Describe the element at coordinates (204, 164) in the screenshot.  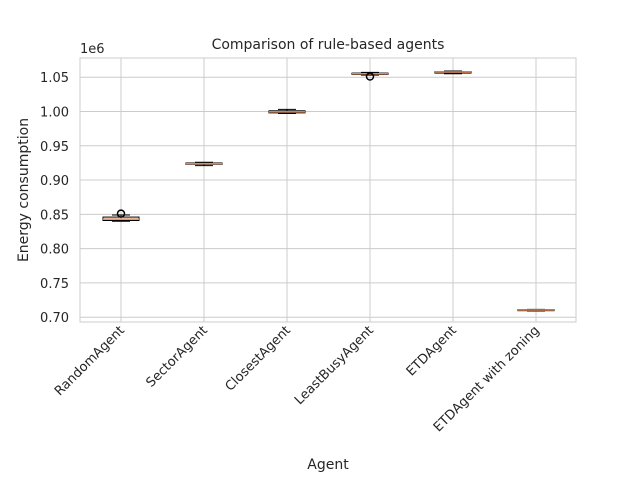
I see `box-sectoragent` at that location.